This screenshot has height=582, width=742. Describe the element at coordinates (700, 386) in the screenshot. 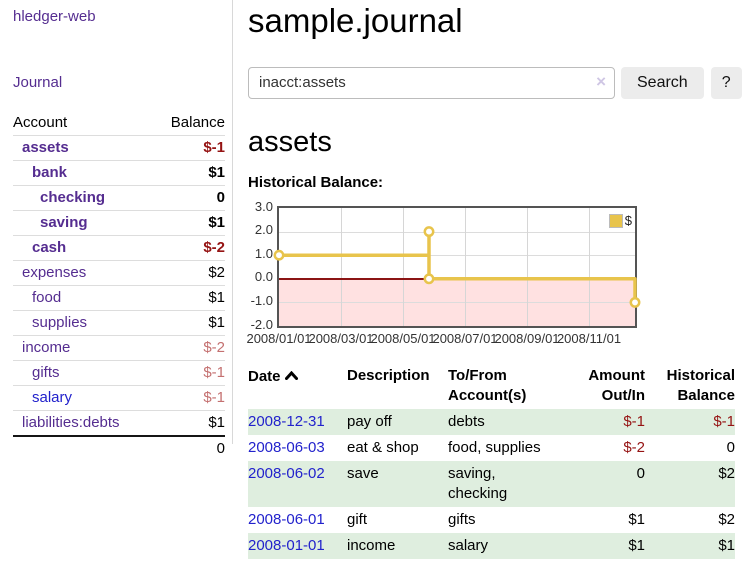

I see `balance-column-header: Historical Balance` at that location.